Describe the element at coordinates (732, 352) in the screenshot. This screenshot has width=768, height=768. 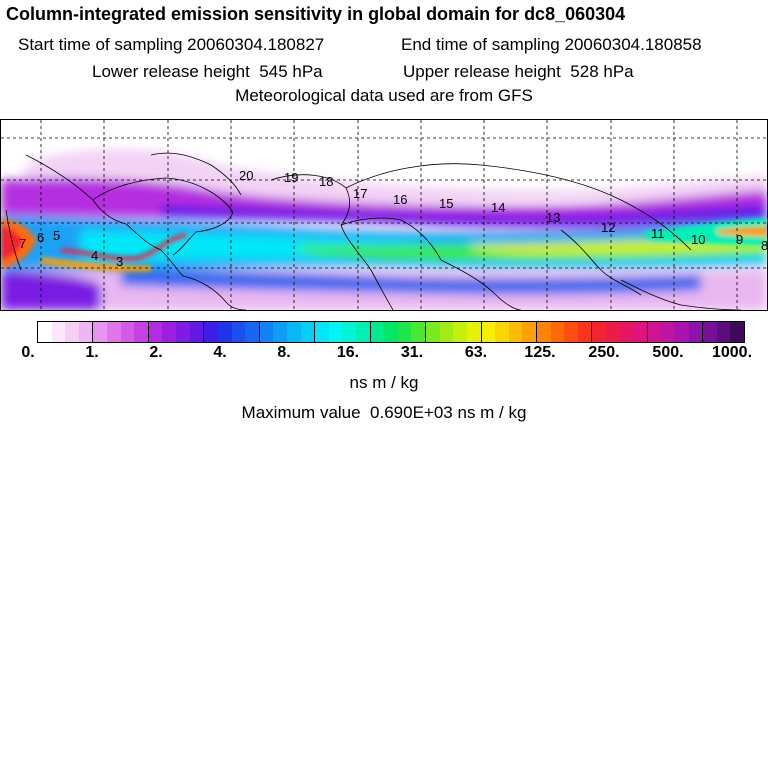
I see `colorbar-tick-label: 1000.` at that location.